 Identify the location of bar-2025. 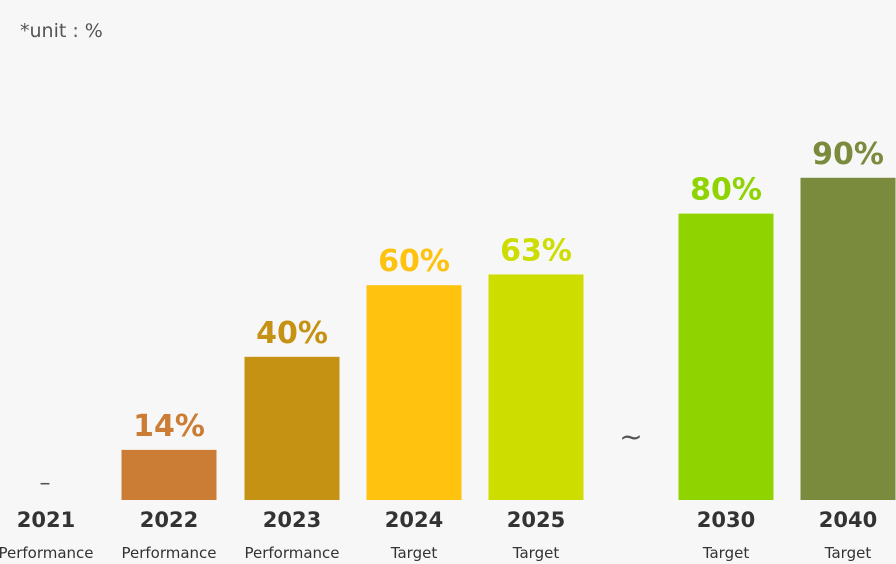
(536, 387).